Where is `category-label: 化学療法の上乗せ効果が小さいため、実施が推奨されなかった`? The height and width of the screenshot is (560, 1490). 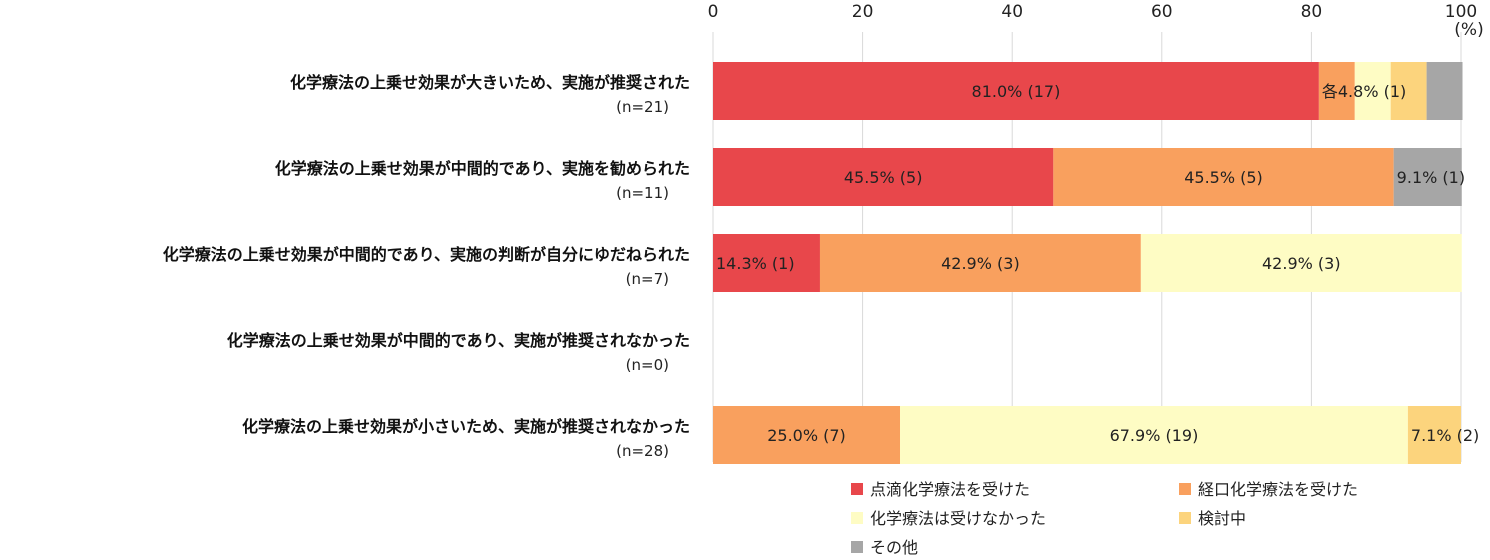 category-label: 化学療法の上乗せ効果が小さいため、実施が推奨されなかった is located at coordinates (466, 426).